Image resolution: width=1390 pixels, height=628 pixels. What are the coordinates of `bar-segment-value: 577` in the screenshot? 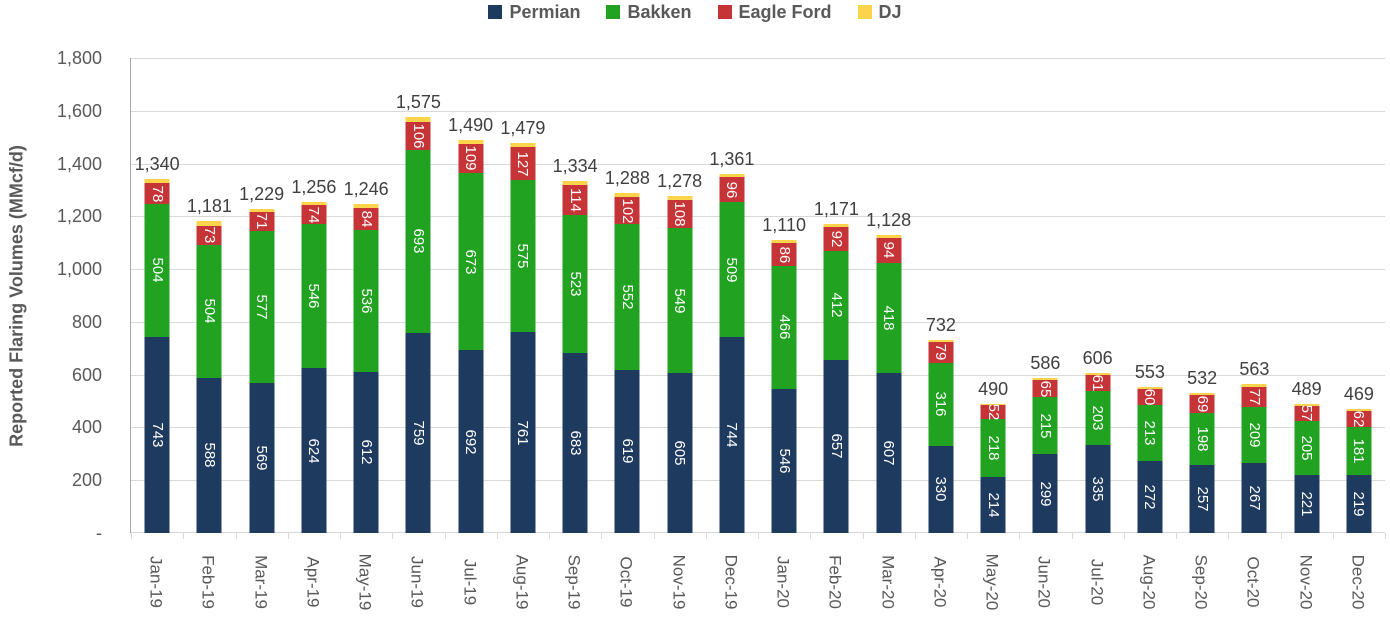 It's located at (262, 307).